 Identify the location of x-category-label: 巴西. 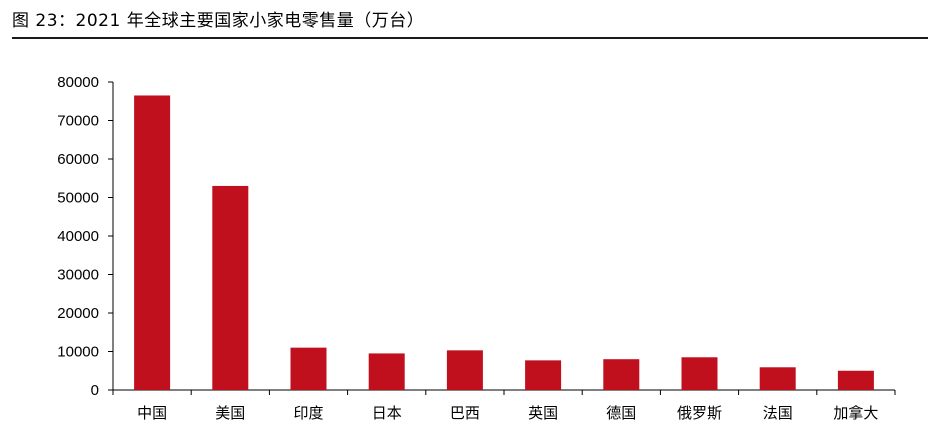
(465, 413).